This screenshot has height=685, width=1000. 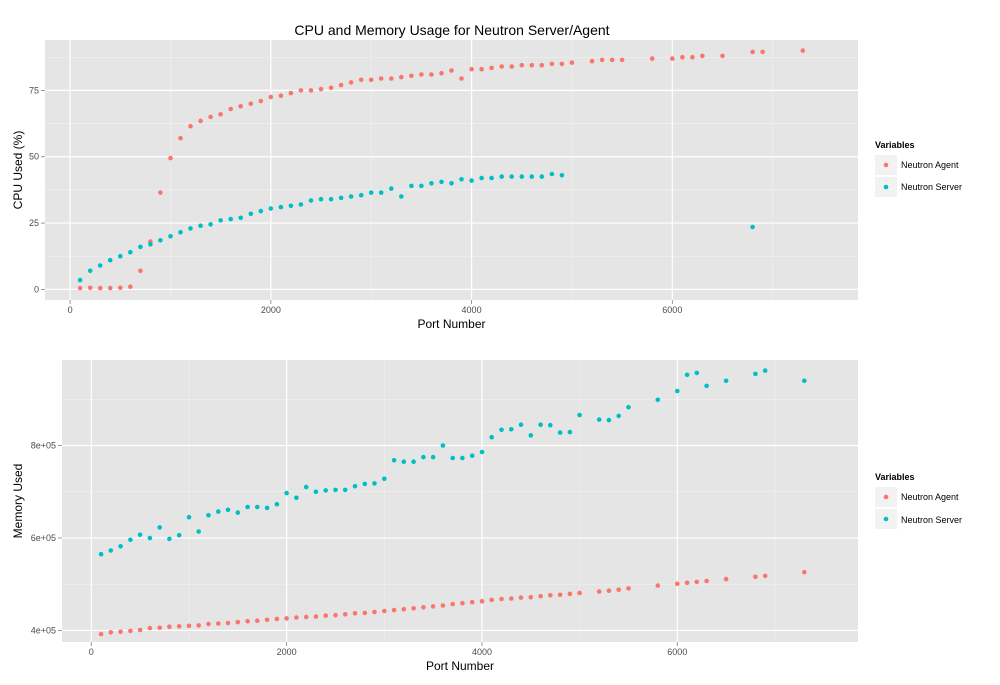 I want to click on memory-legend: Variables Neutron Agent Neutron Server, so click(x=918, y=500).